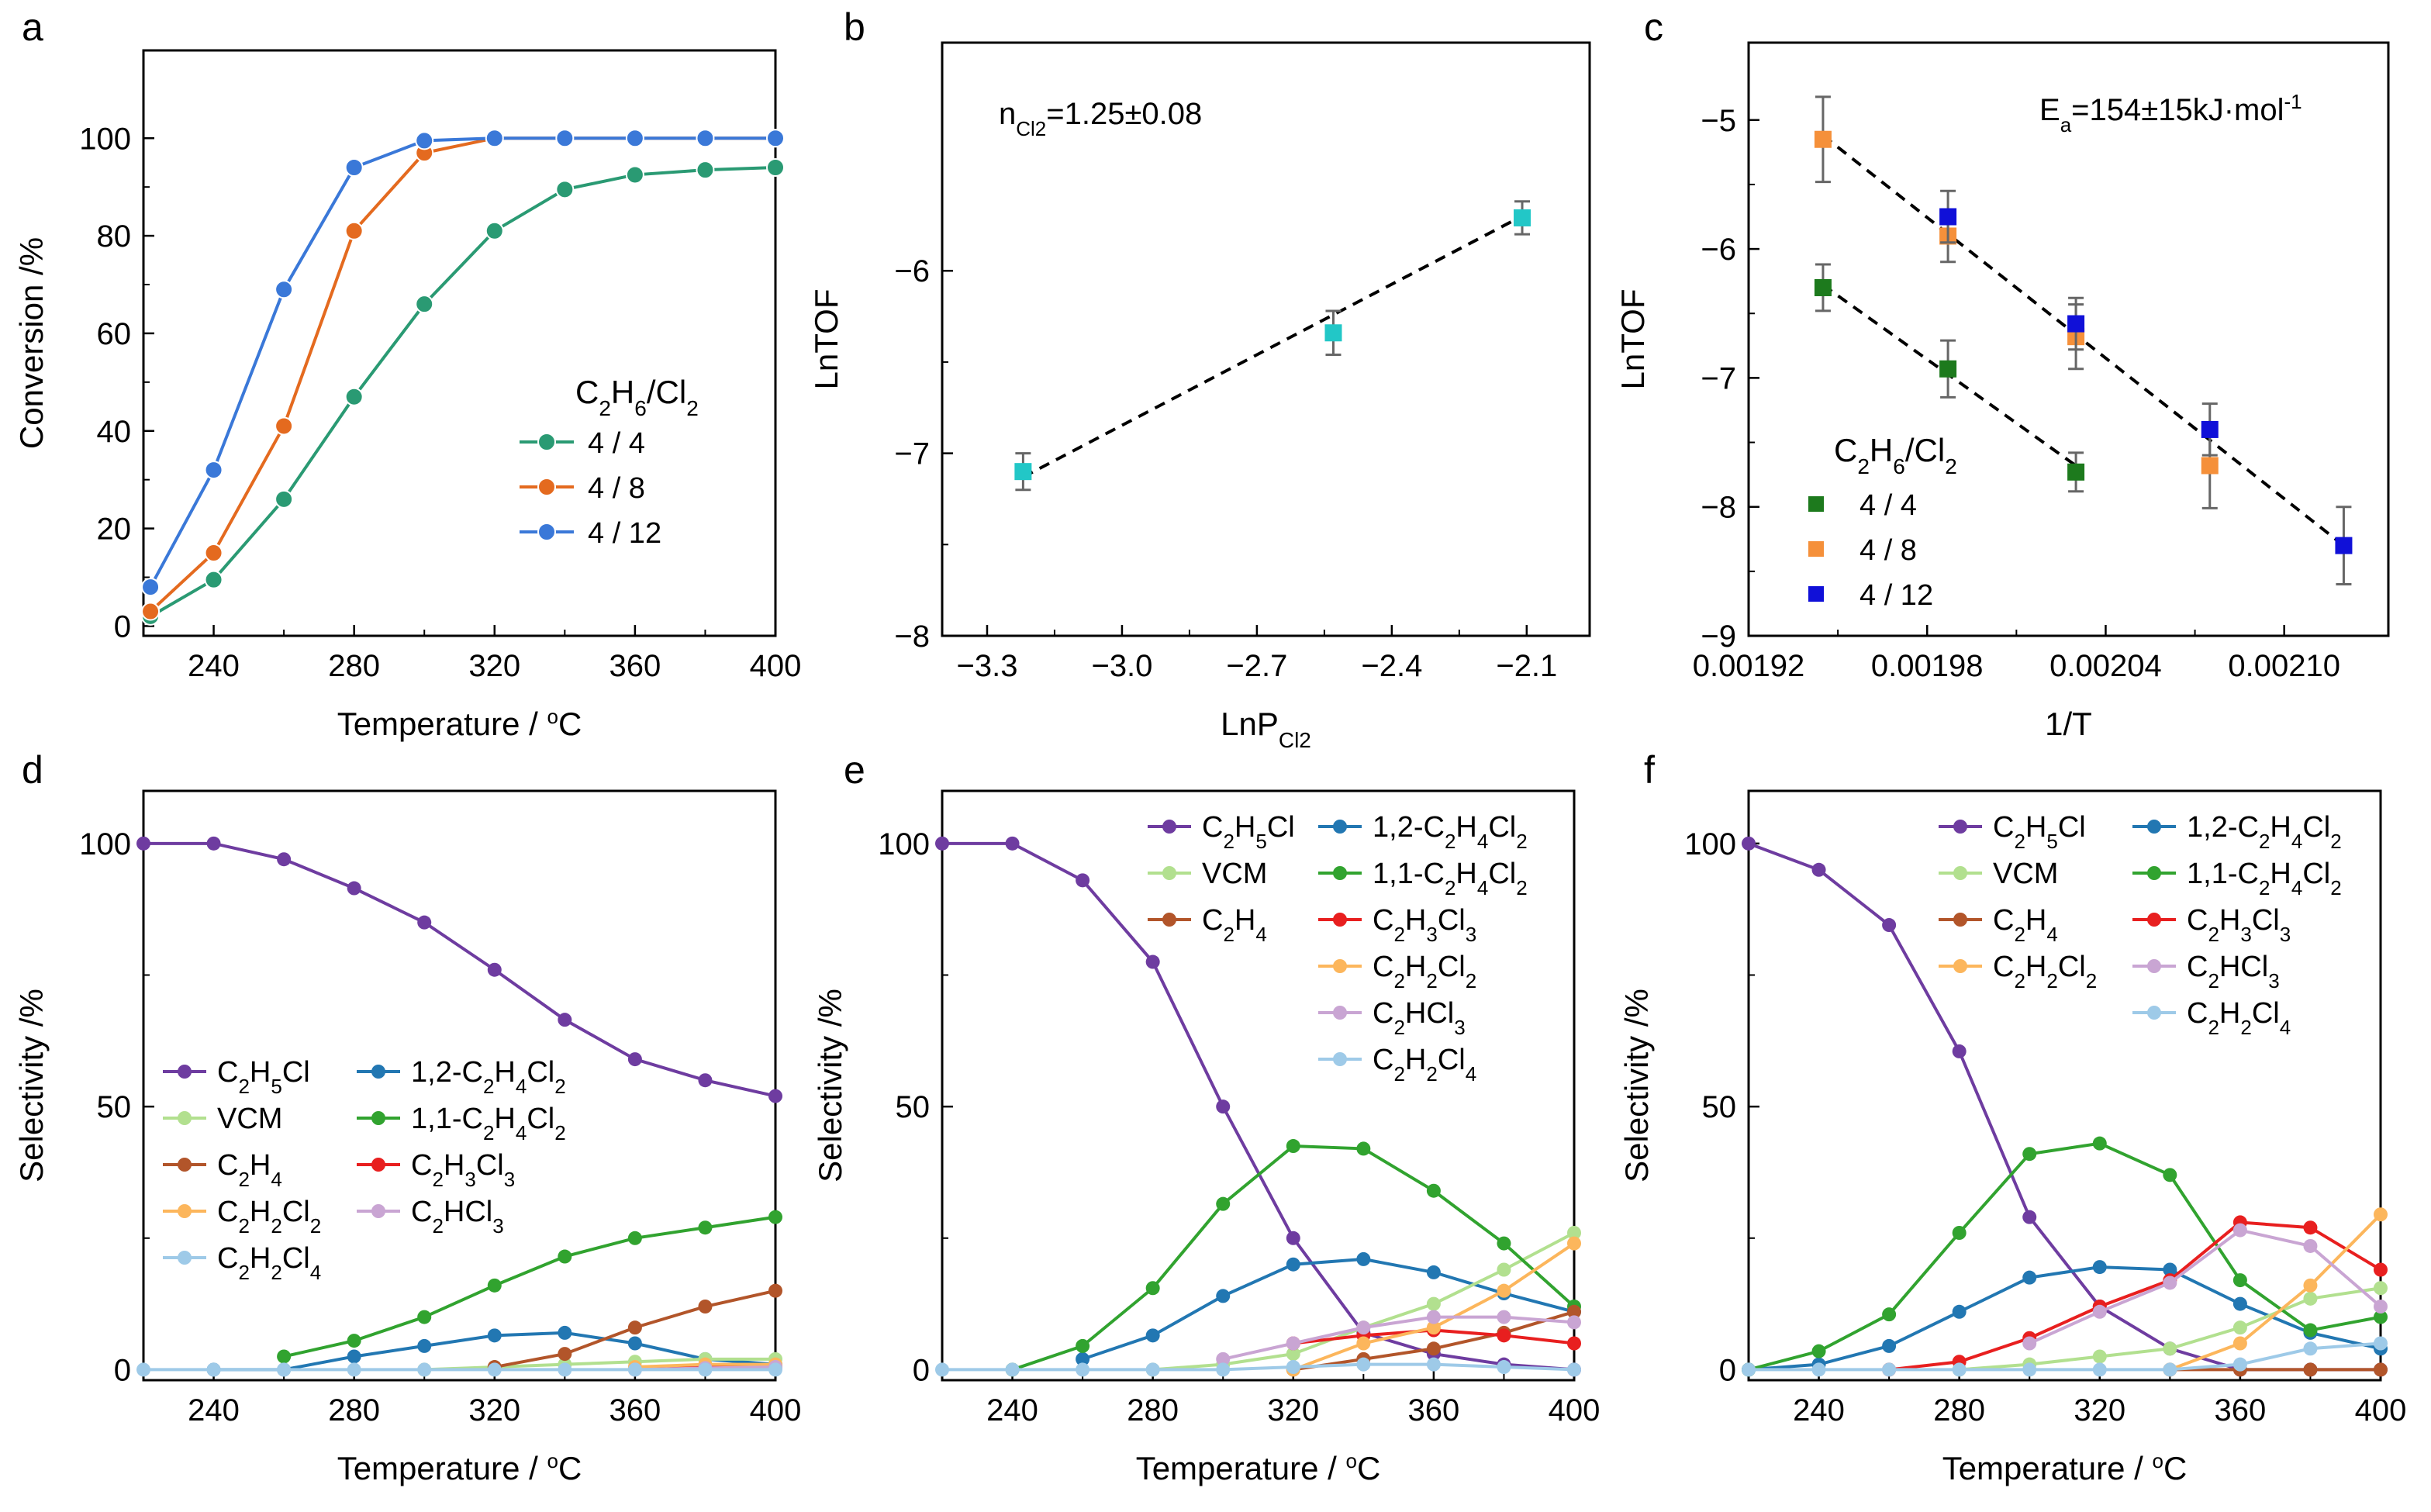 The image size is (2431, 1512). I want to click on series-line-VCM, so click(599, 1364).